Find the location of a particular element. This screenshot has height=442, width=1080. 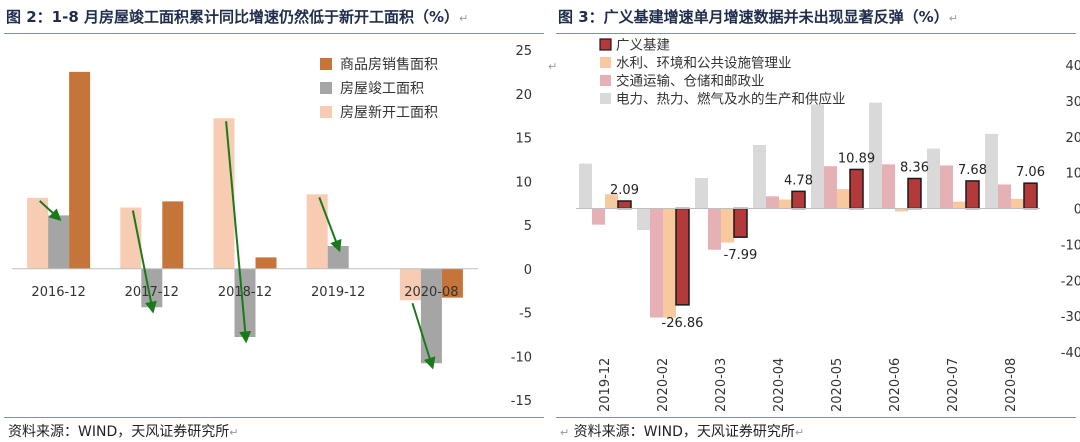

legend-label-1: 房屋竣工面积 is located at coordinates (382, 89).